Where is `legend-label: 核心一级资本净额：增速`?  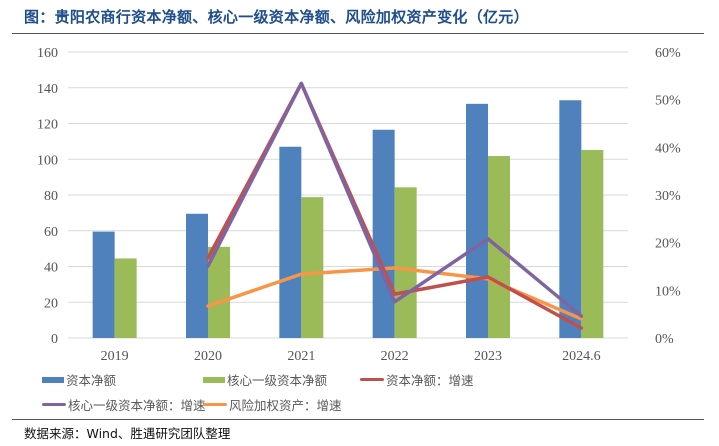
legend-label: 核心一级资本净额：增速 is located at coordinates (137, 405).